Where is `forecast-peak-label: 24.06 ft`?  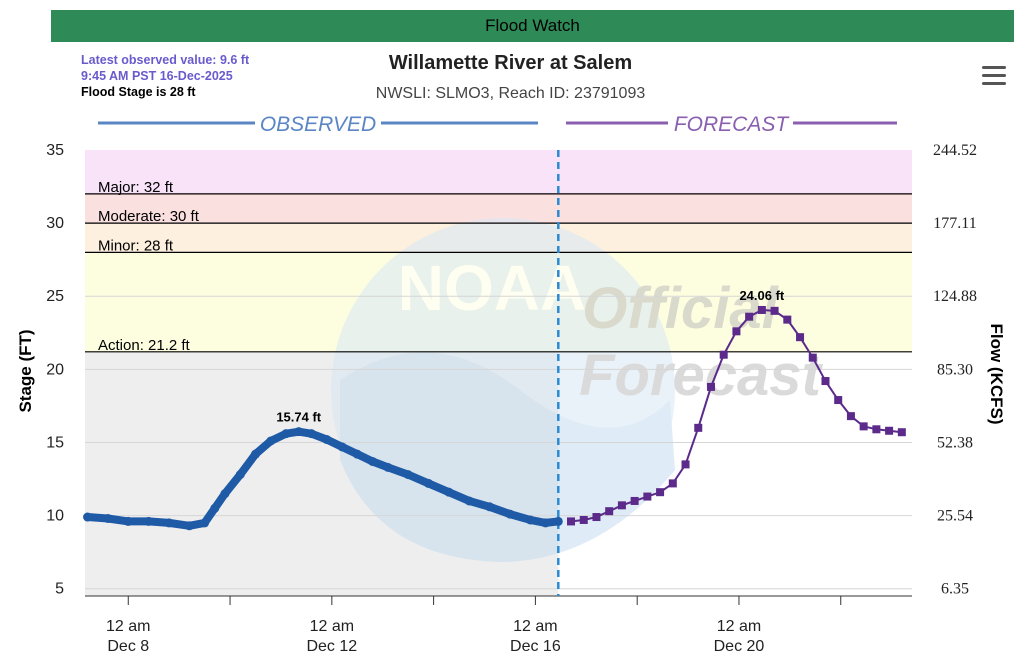
forecast-peak-label: 24.06 ft is located at coordinates (761, 295).